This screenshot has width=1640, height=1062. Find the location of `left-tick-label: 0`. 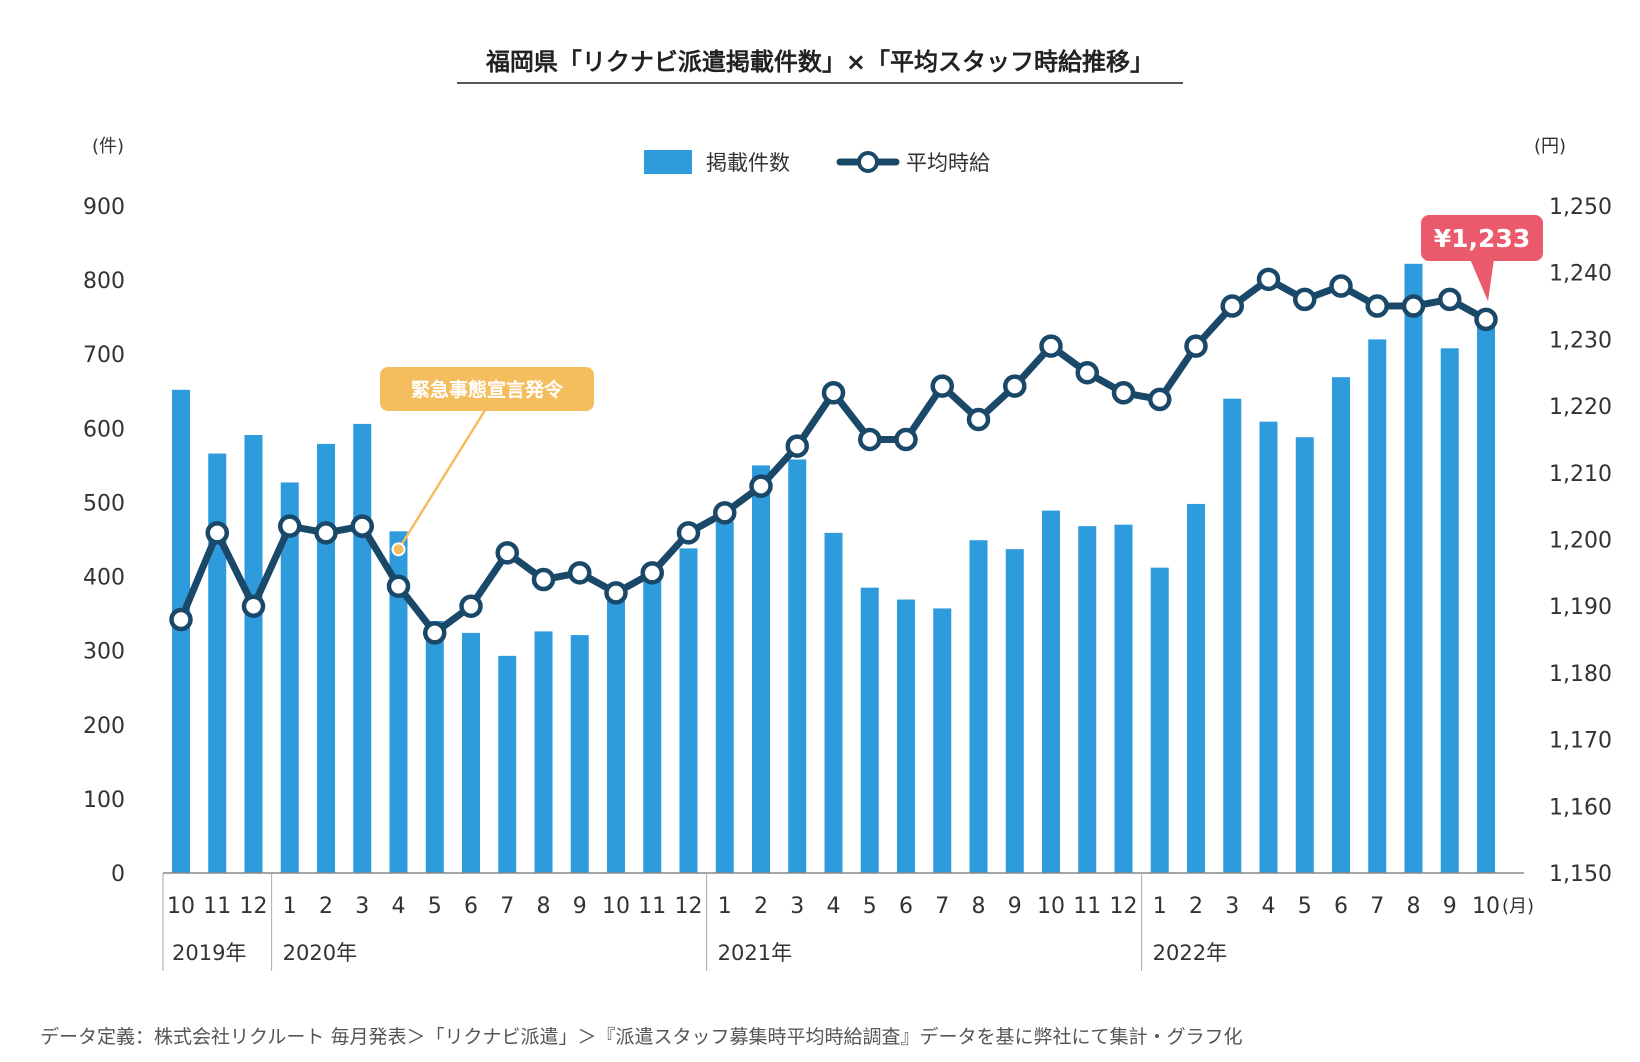

left-tick-label: 0 is located at coordinates (118, 874).